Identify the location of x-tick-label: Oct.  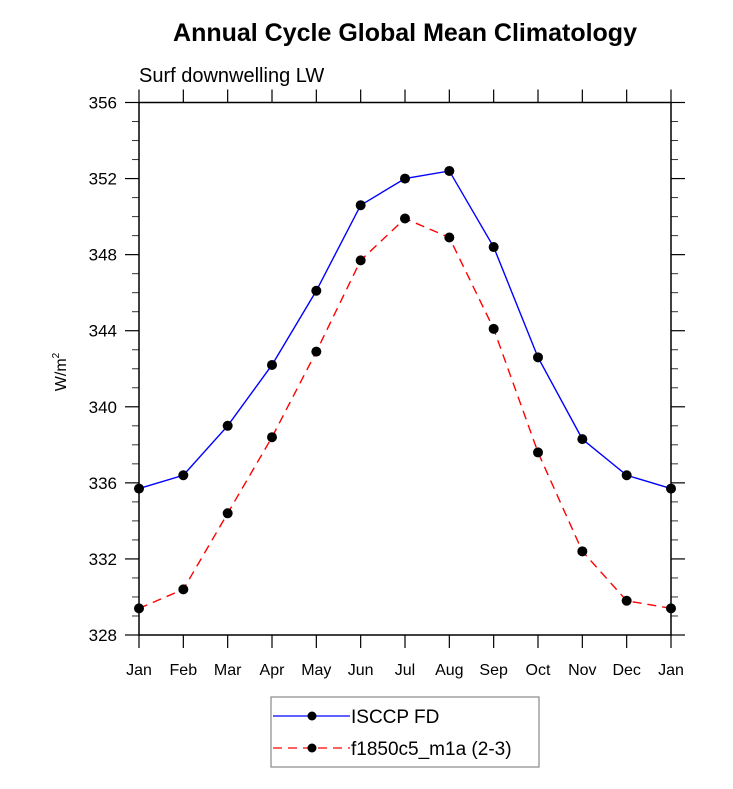
(538, 670).